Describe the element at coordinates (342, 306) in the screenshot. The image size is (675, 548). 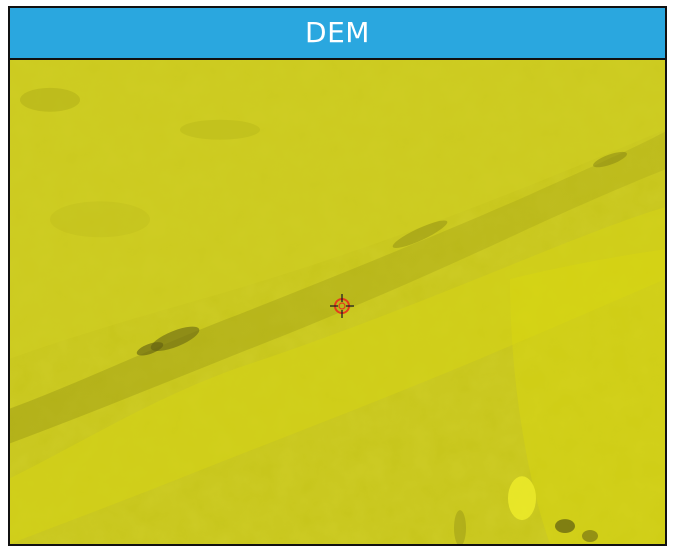
I see `crosshair-target-icon` at that location.